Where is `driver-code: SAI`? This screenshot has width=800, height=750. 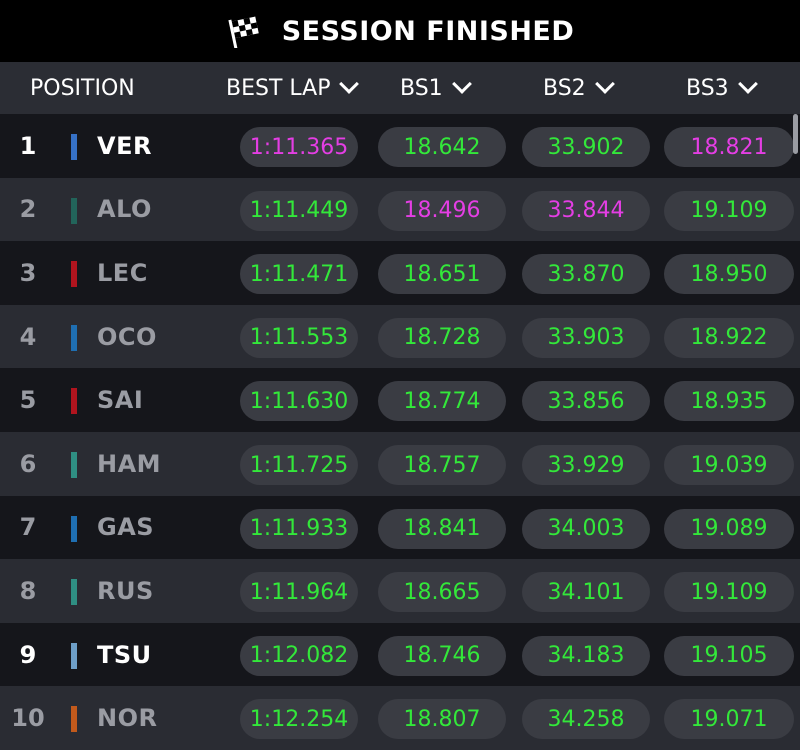 driver-code: SAI is located at coordinates (120, 400).